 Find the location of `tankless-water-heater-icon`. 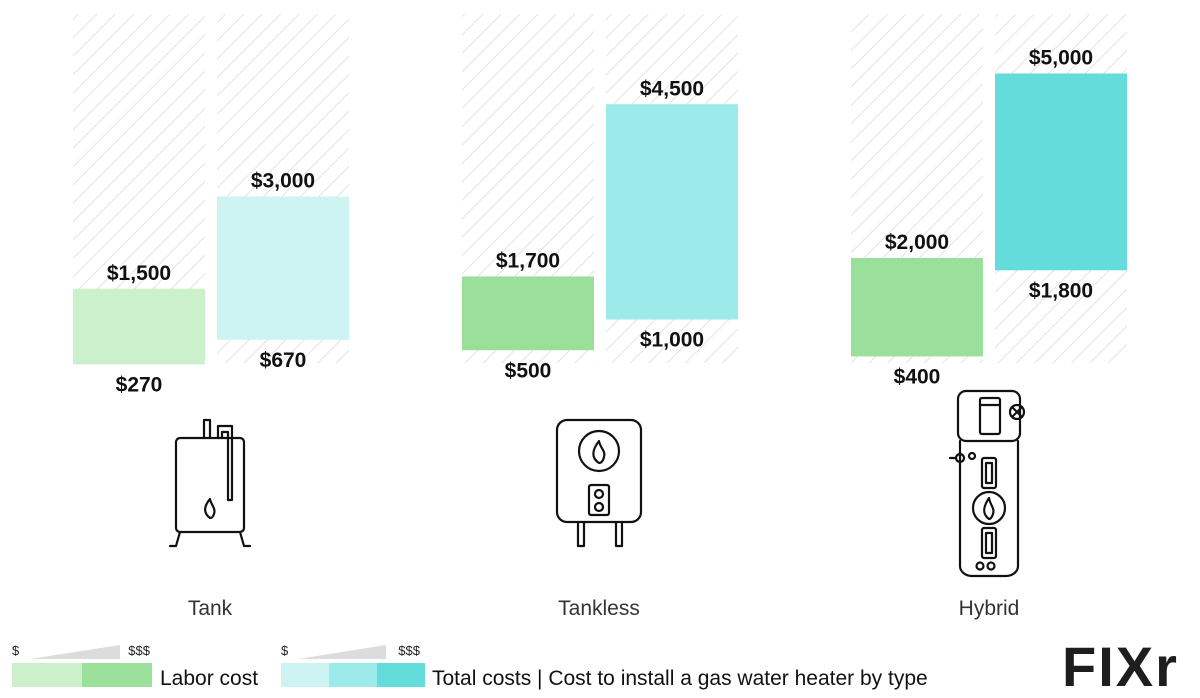

tankless-water-heater-icon is located at coordinates (599, 483).